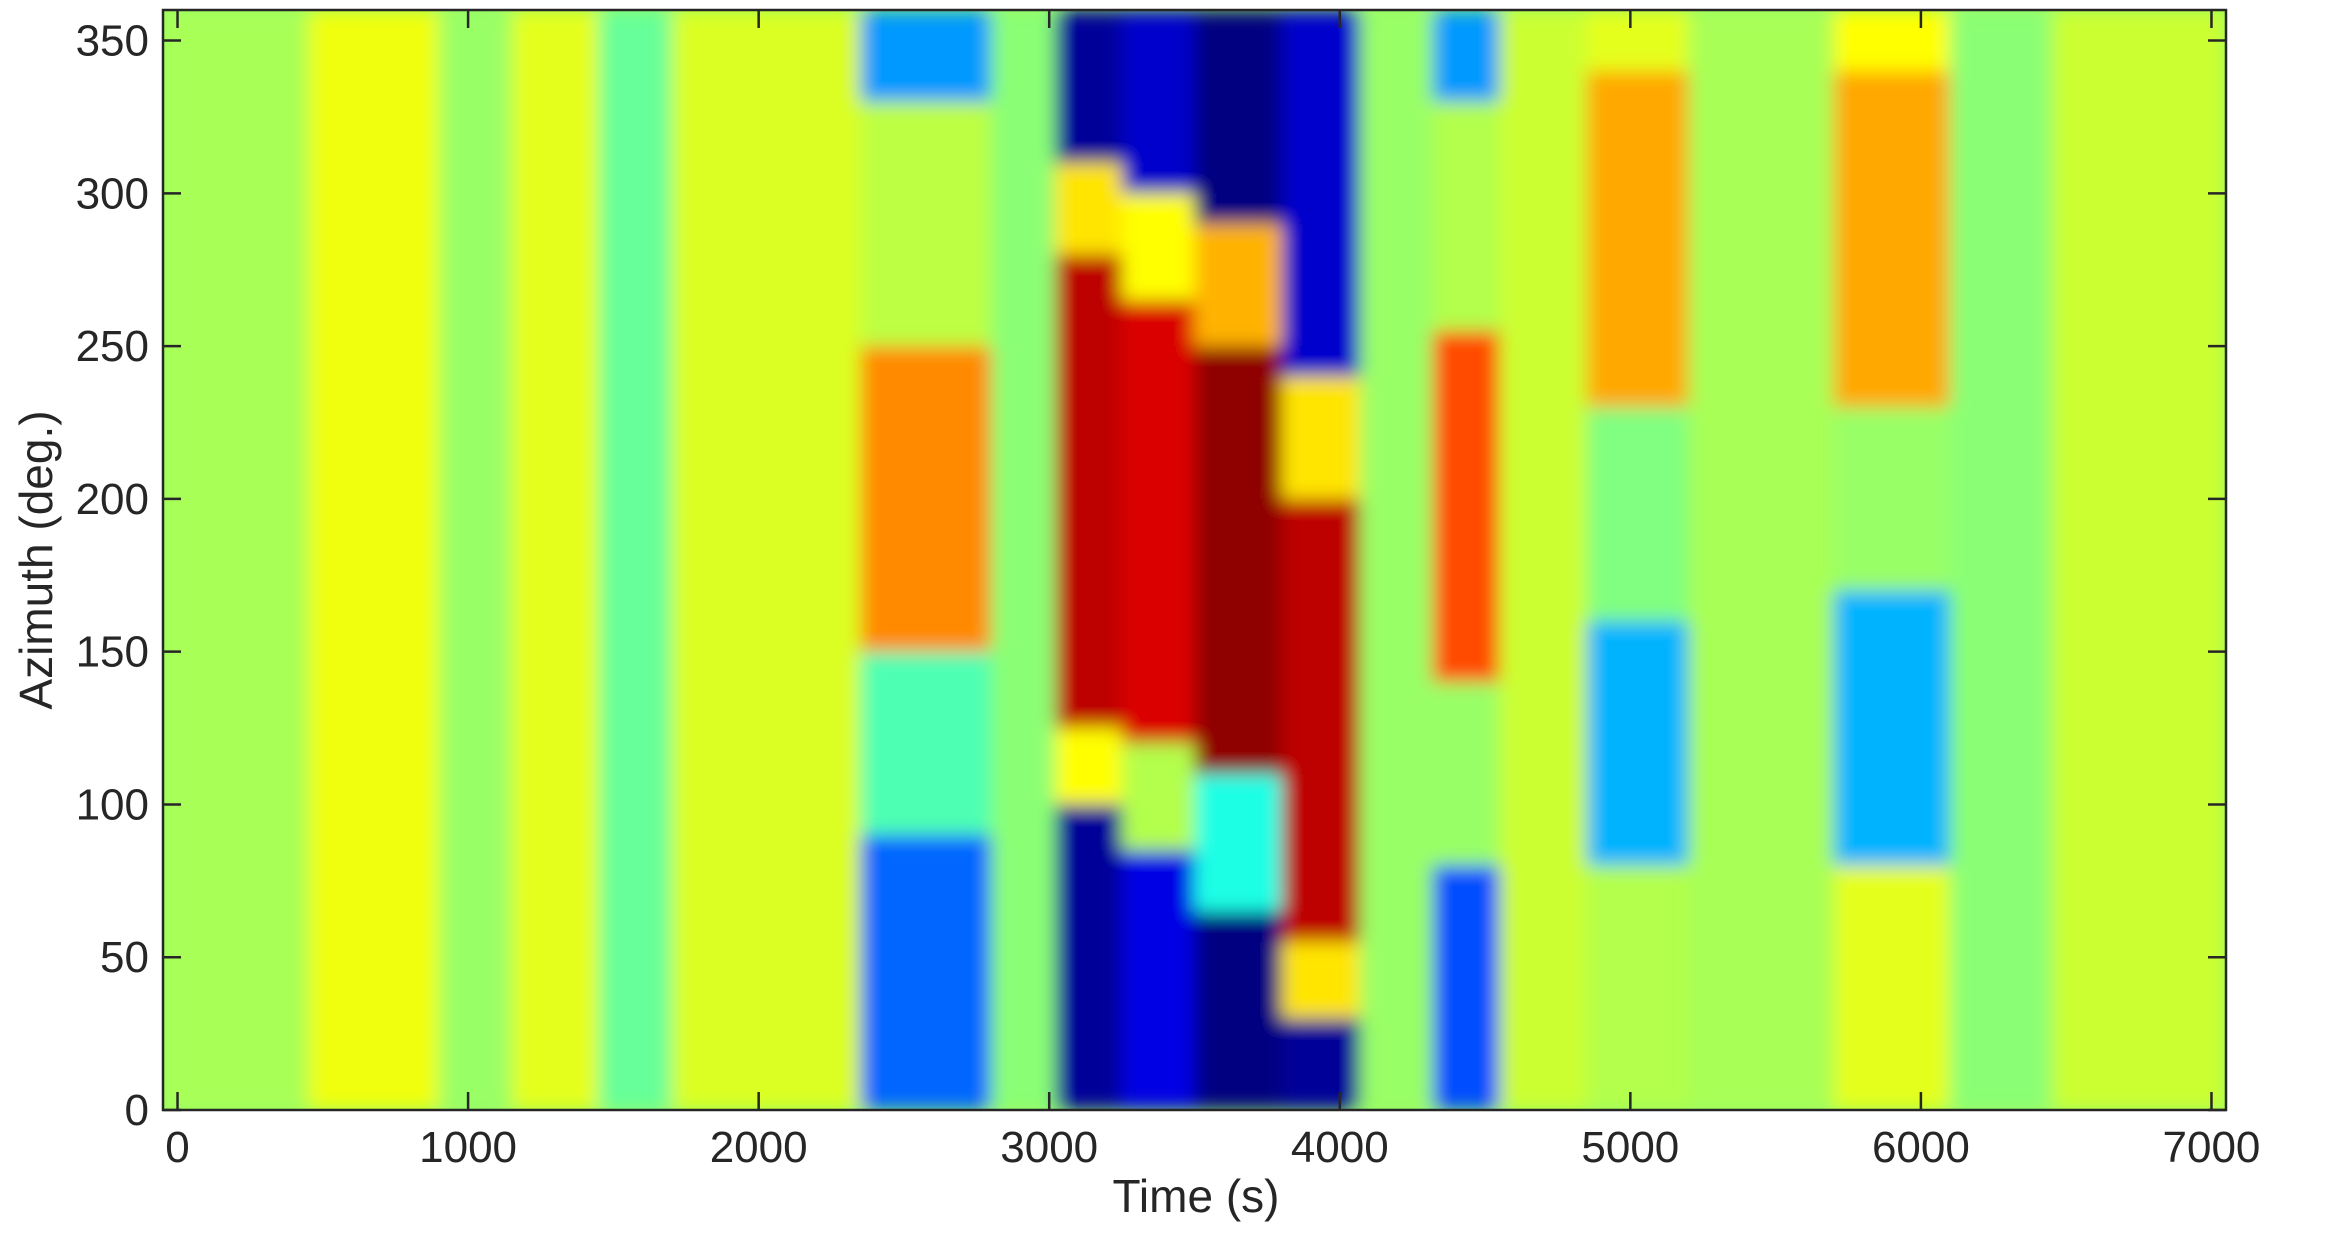  What do you see at coordinates (137, 1110) in the screenshot?
I see `y-tick-label: 0` at bounding box center [137, 1110].